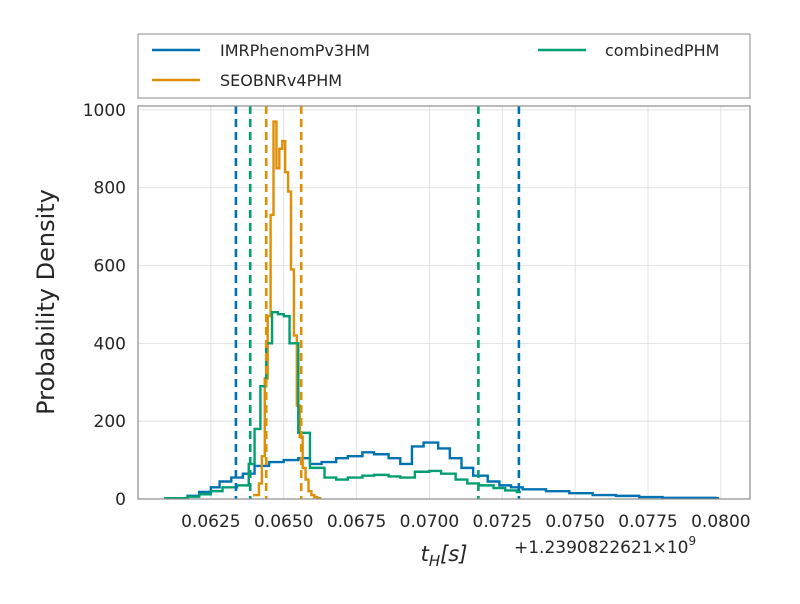 This screenshot has height=604, width=800. What do you see at coordinates (295, 50) in the screenshot?
I see `legend-label-imrphenompv3hm: IMRPhenomPv3HM` at bounding box center [295, 50].